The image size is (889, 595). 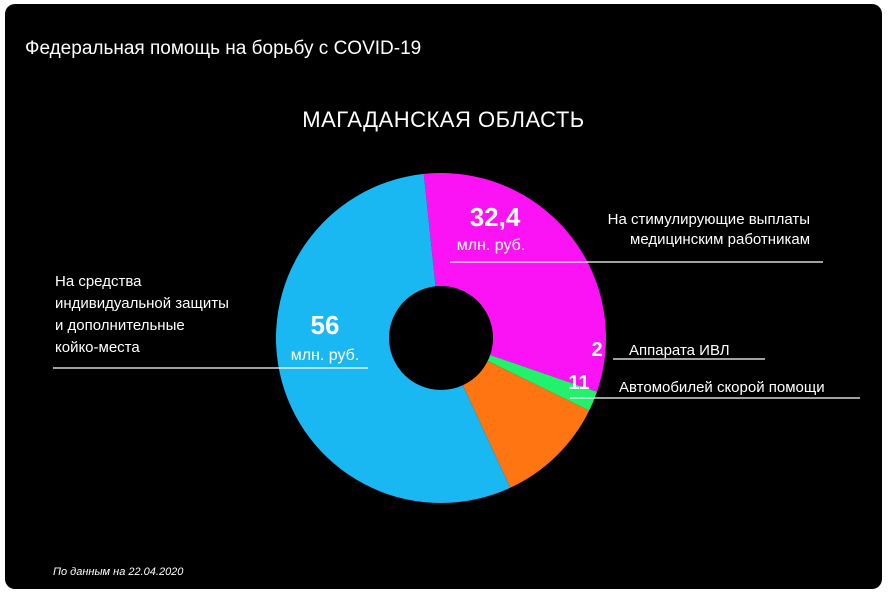 I want to click on slice-ventilators, so click(x=542, y=382).